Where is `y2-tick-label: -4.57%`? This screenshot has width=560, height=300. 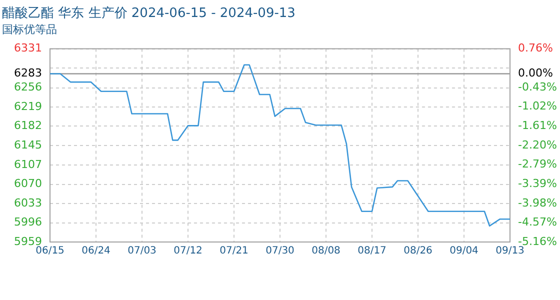 y2-tick-label: -4.57% is located at coordinates (537, 222).